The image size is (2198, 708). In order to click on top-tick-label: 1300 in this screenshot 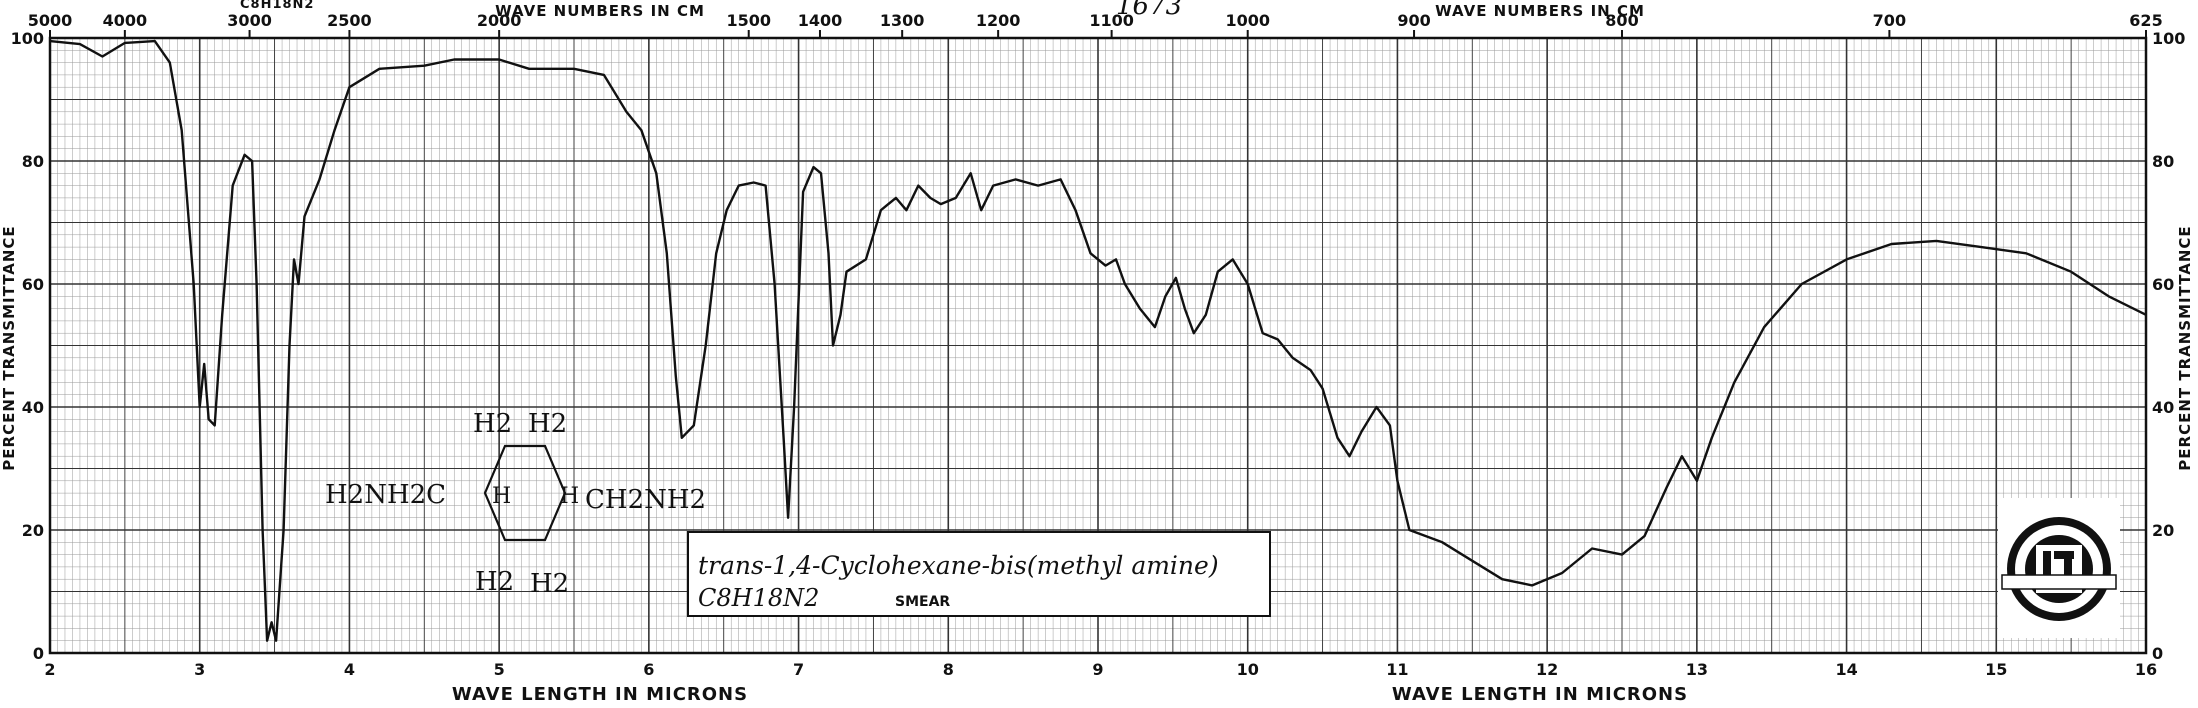, I will do `click(902, 20)`.